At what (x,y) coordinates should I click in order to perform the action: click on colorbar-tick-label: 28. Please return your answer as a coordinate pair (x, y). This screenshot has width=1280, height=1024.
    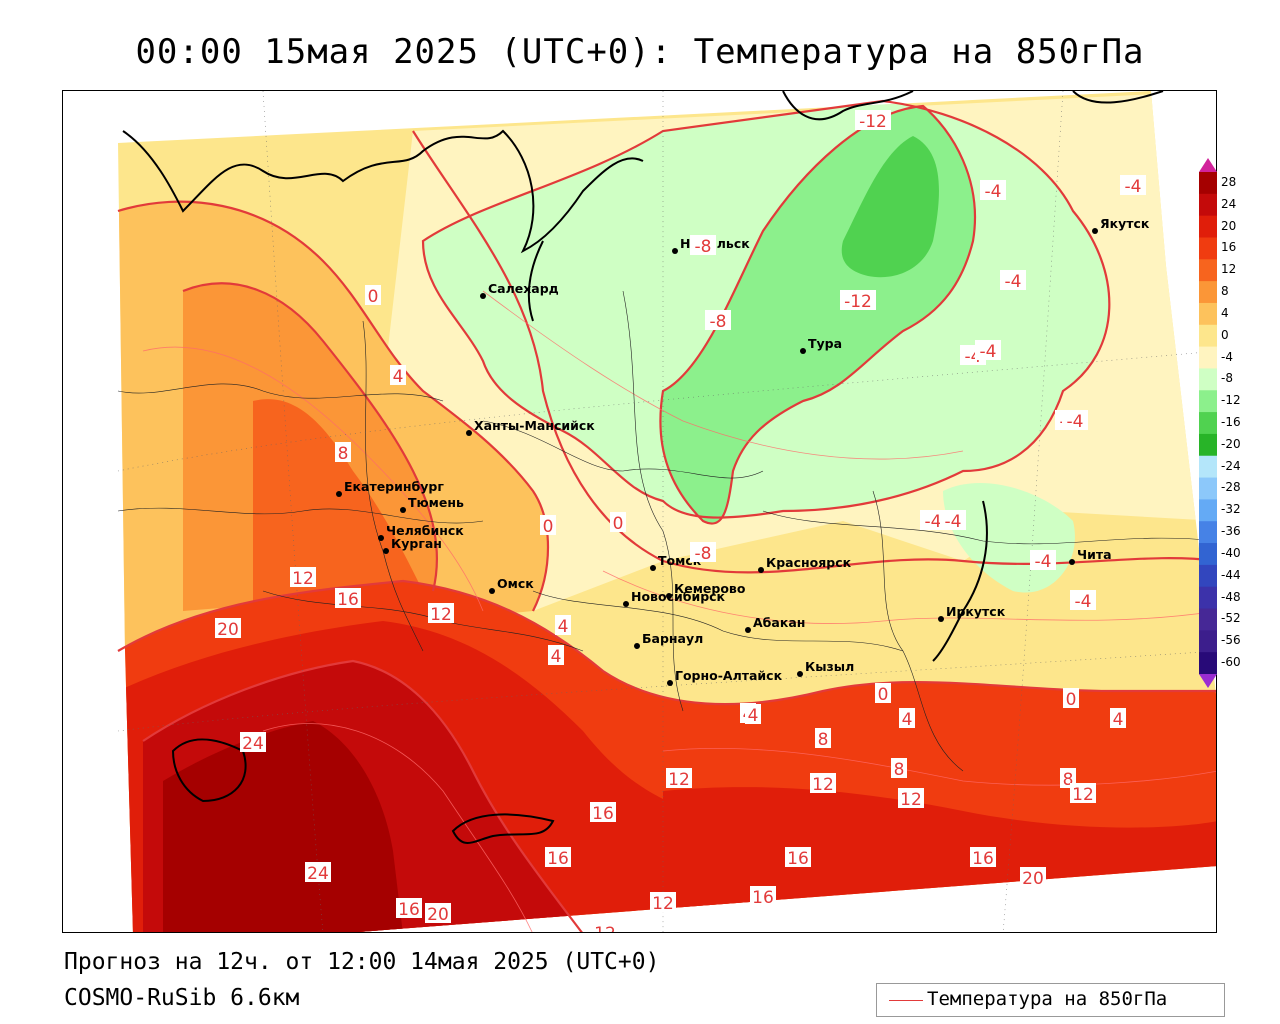
    Looking at the image, I should click on (1229, 181).